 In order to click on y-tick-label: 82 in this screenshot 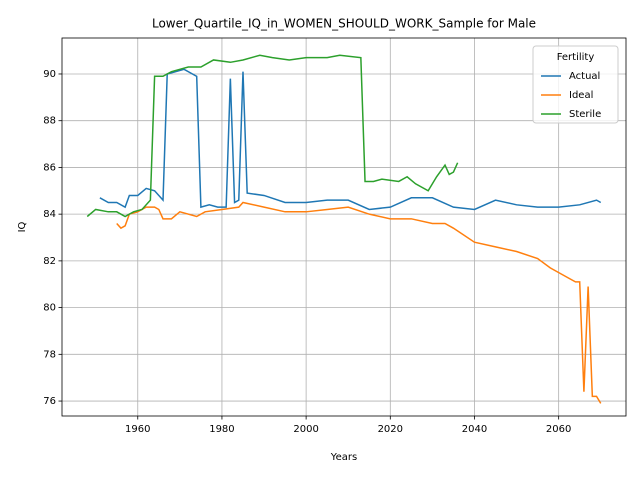, I will do `click(49, 261)`.